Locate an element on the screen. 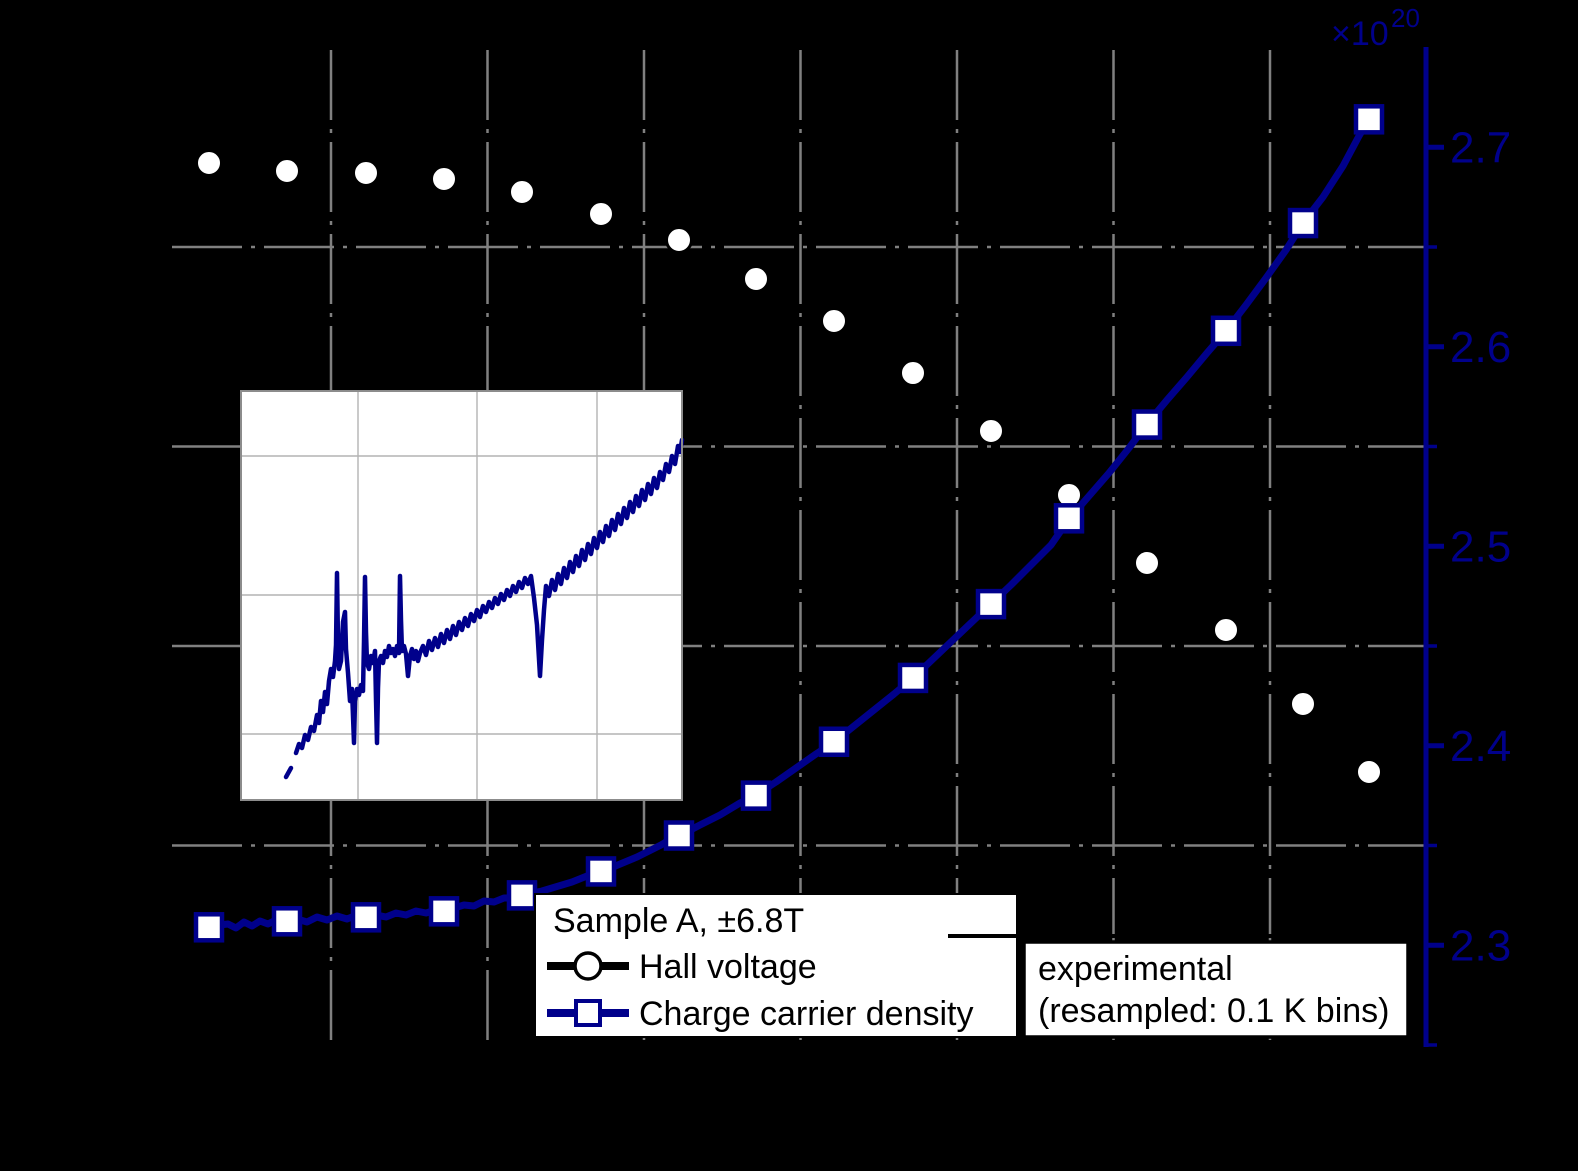 This screenshot has width=1578, height=1171. note-box: experimental (resampled: 0.1 K bins) is located at coordinates (1216, 989).